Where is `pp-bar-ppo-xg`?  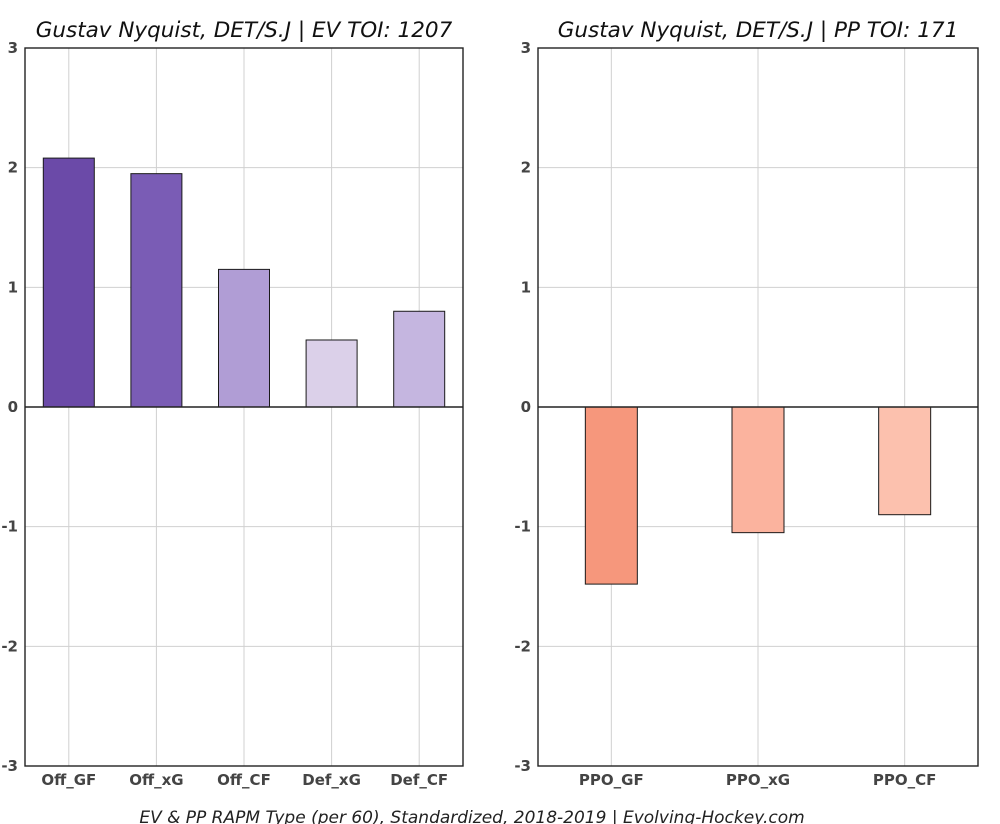
pp-bar-ppo-xg is located at coordinates (758, 470).